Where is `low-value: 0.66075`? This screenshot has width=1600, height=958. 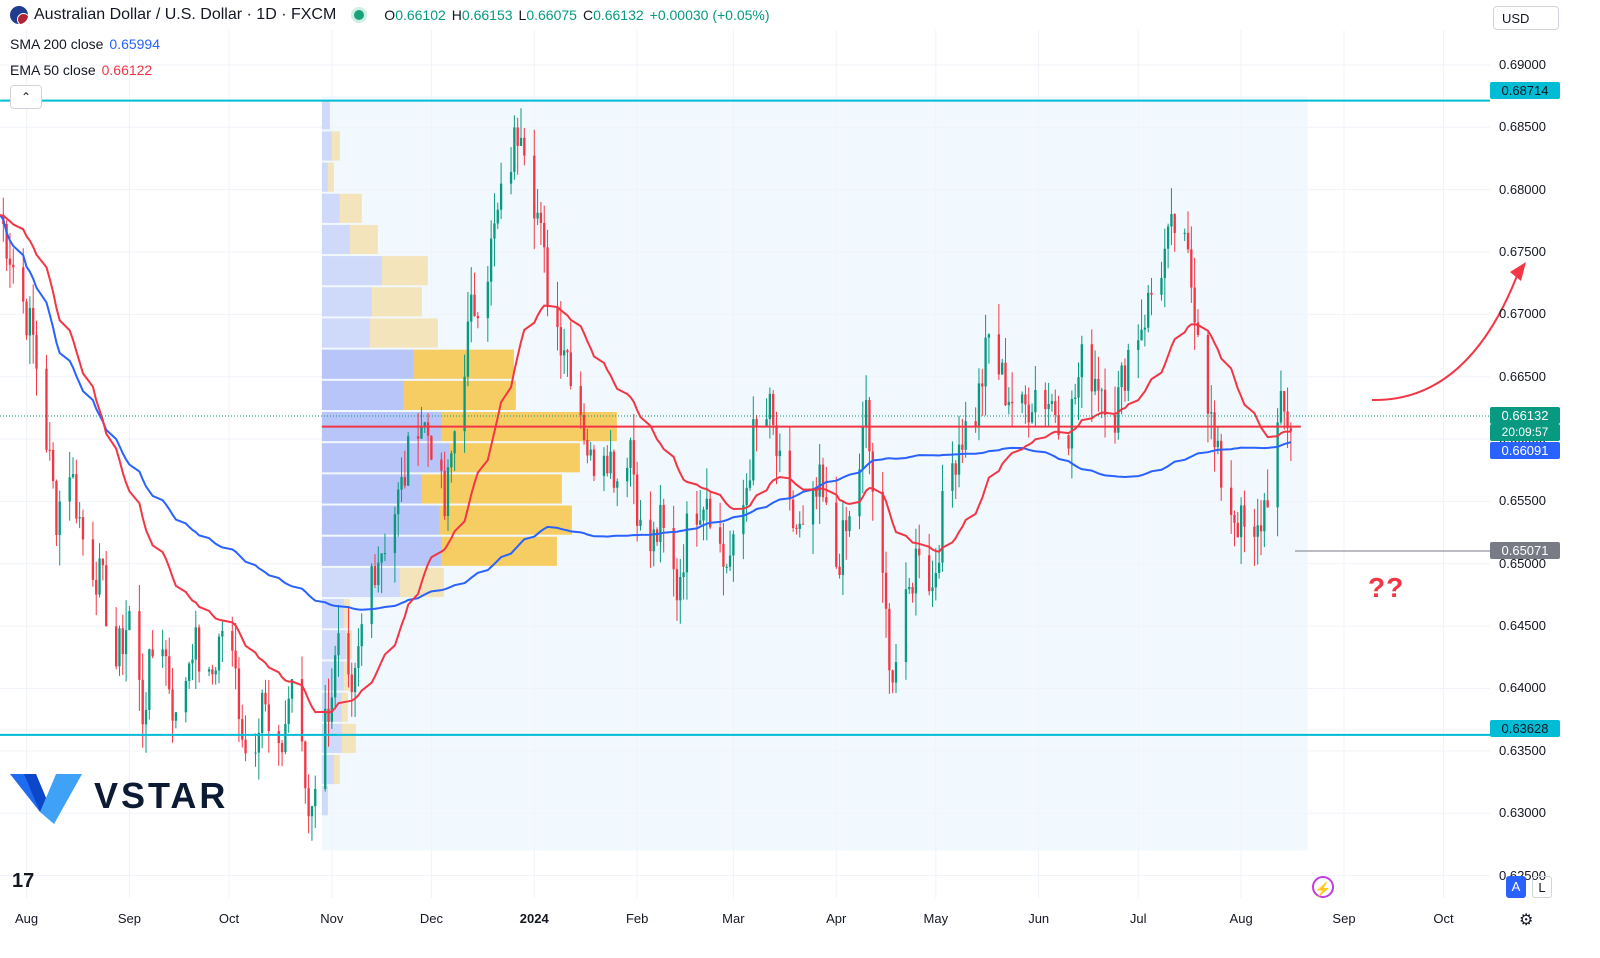
low-value: 0.66075 is located at coordinates (551, 15).